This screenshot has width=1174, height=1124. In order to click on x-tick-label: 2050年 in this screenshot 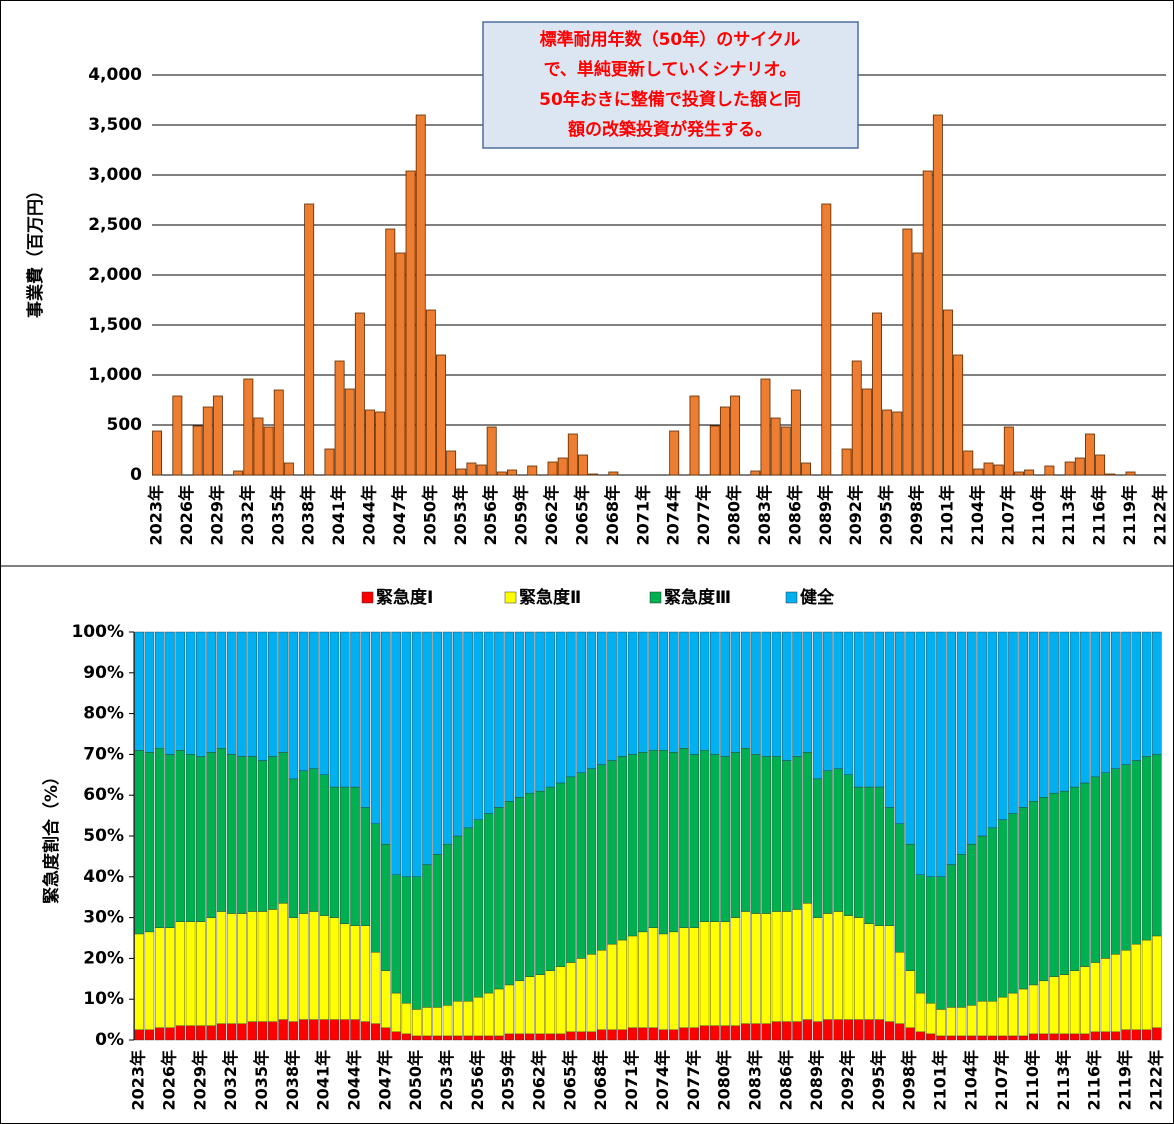, I will do `click(415, 1080)`.